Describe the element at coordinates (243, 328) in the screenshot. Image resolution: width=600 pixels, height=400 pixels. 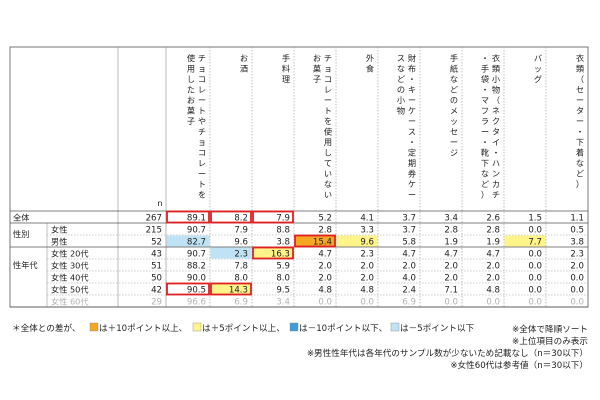
I see `legend-plus5-text: は＋5ポイント以上、` at that location.